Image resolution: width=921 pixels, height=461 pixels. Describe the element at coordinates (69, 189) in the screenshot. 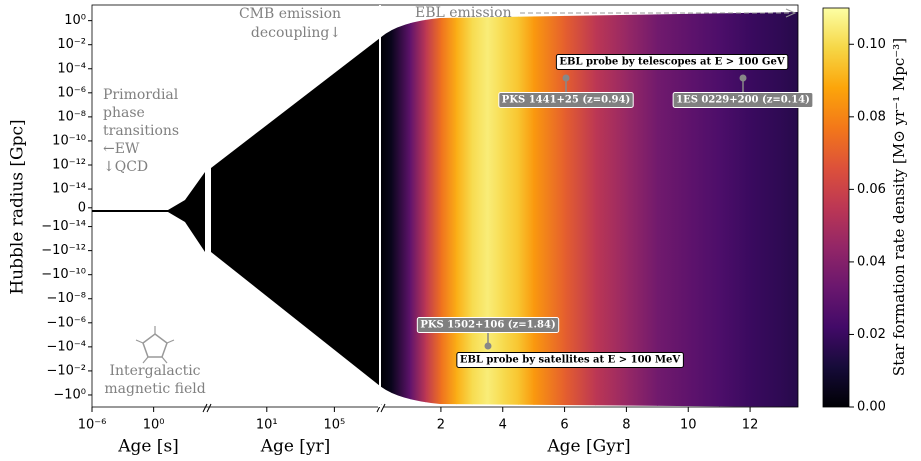

I see `y-tick-label: 10⁻¹⁴` at that location.